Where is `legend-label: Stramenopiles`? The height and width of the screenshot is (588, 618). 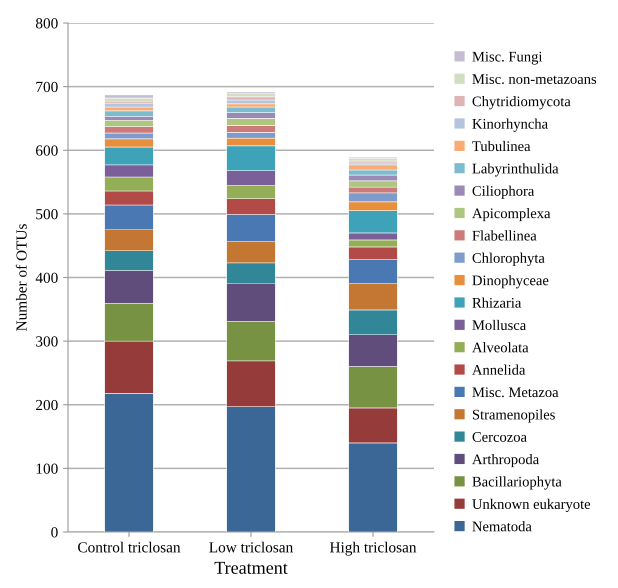
legend-label: Stramenopiles is located at coordinates (513, 415).